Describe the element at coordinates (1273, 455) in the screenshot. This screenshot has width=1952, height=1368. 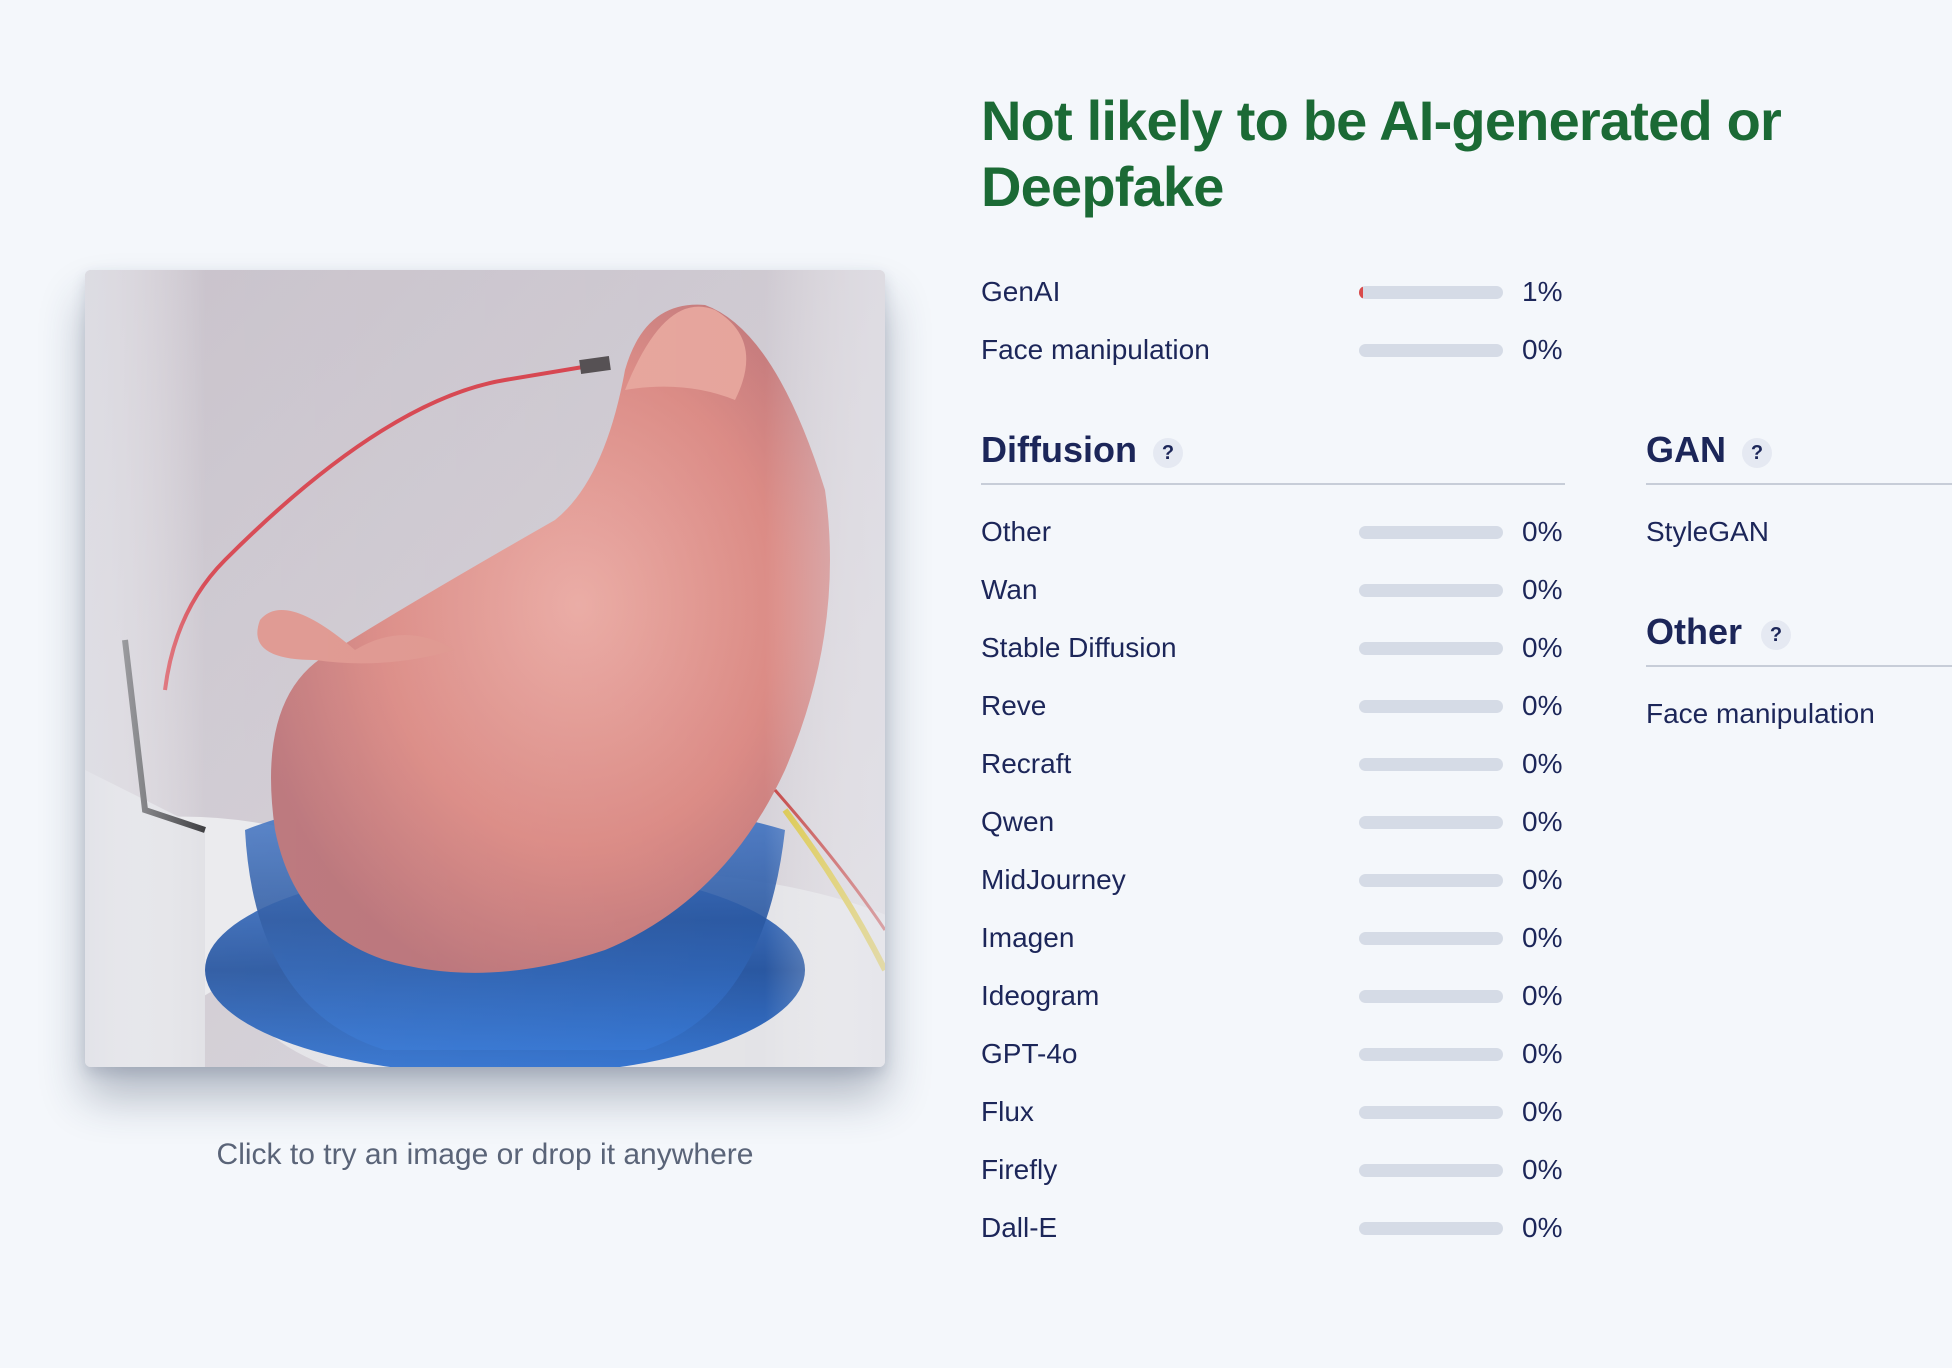
I see `diffusion-section-header: Diffusion ?` at that location.